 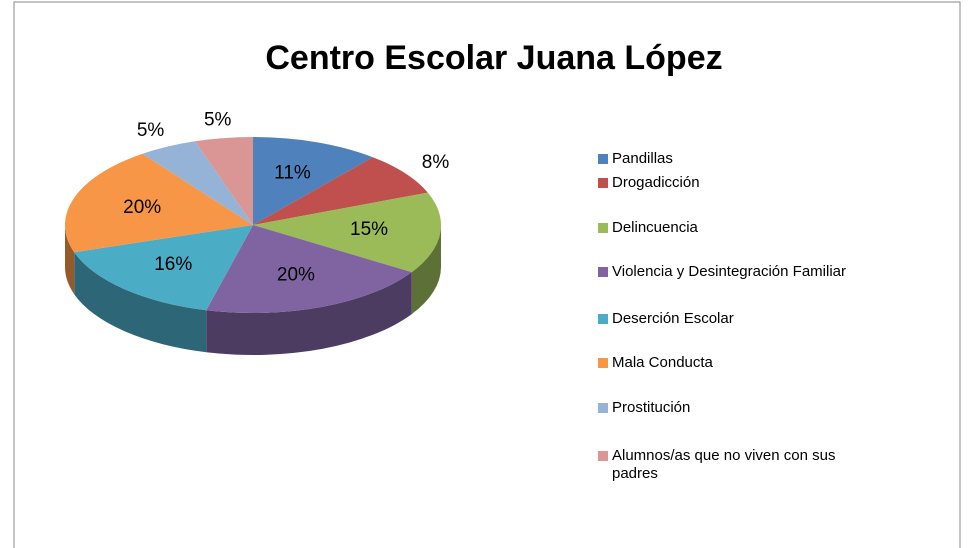 I want to click on legend-label: Deserción Escolar, so click(x=673, y=318).